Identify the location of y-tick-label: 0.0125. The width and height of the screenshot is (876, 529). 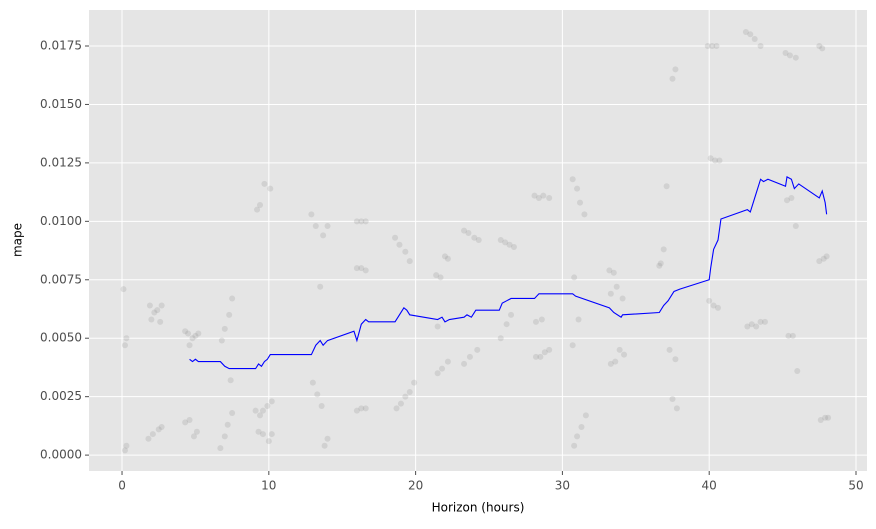
(61, 162).